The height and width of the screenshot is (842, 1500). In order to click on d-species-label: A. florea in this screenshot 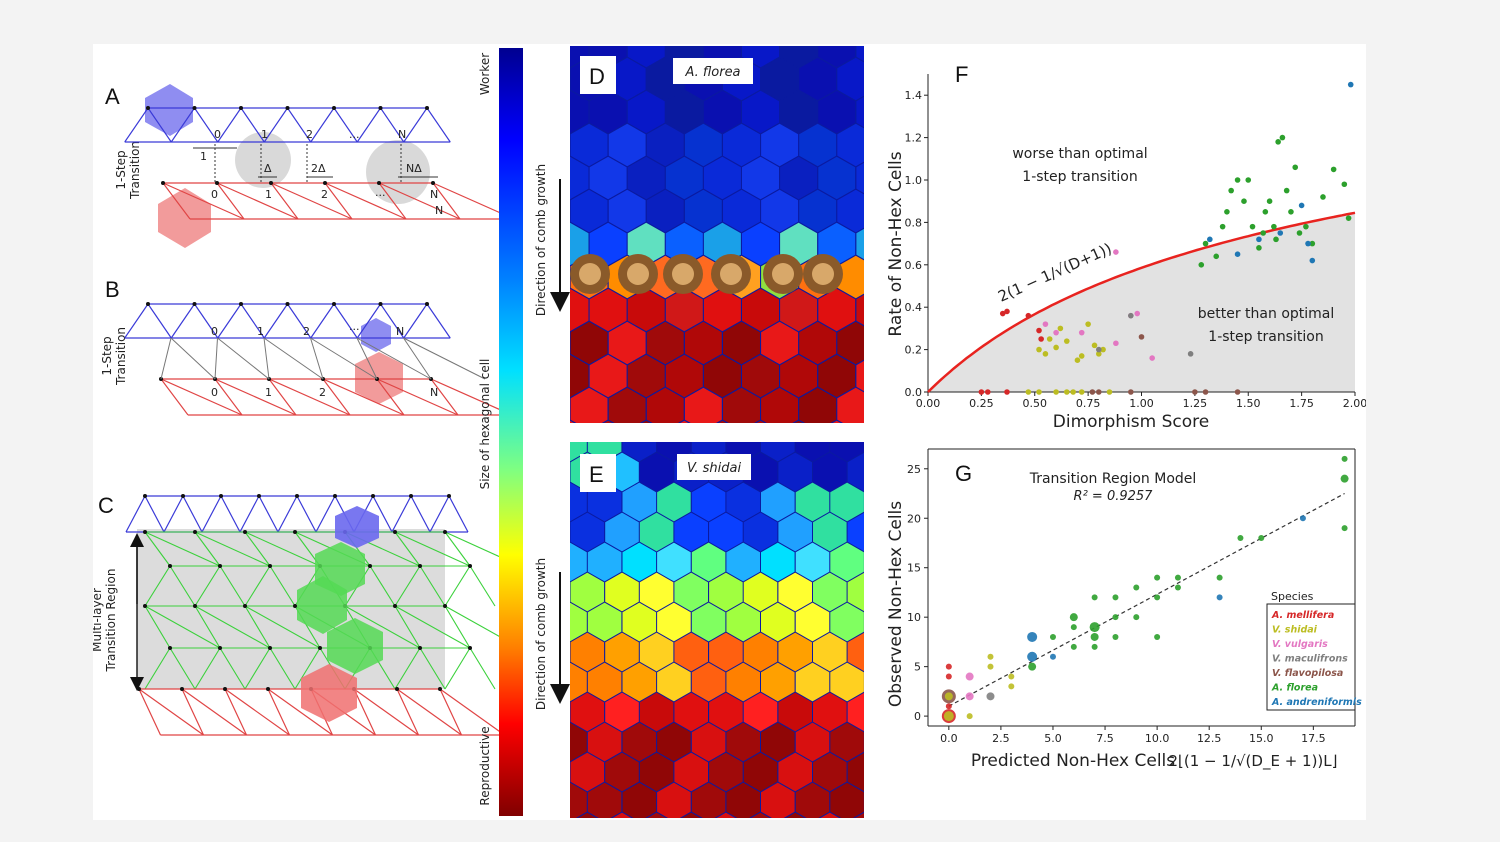, I will do `click(712, 72)`.